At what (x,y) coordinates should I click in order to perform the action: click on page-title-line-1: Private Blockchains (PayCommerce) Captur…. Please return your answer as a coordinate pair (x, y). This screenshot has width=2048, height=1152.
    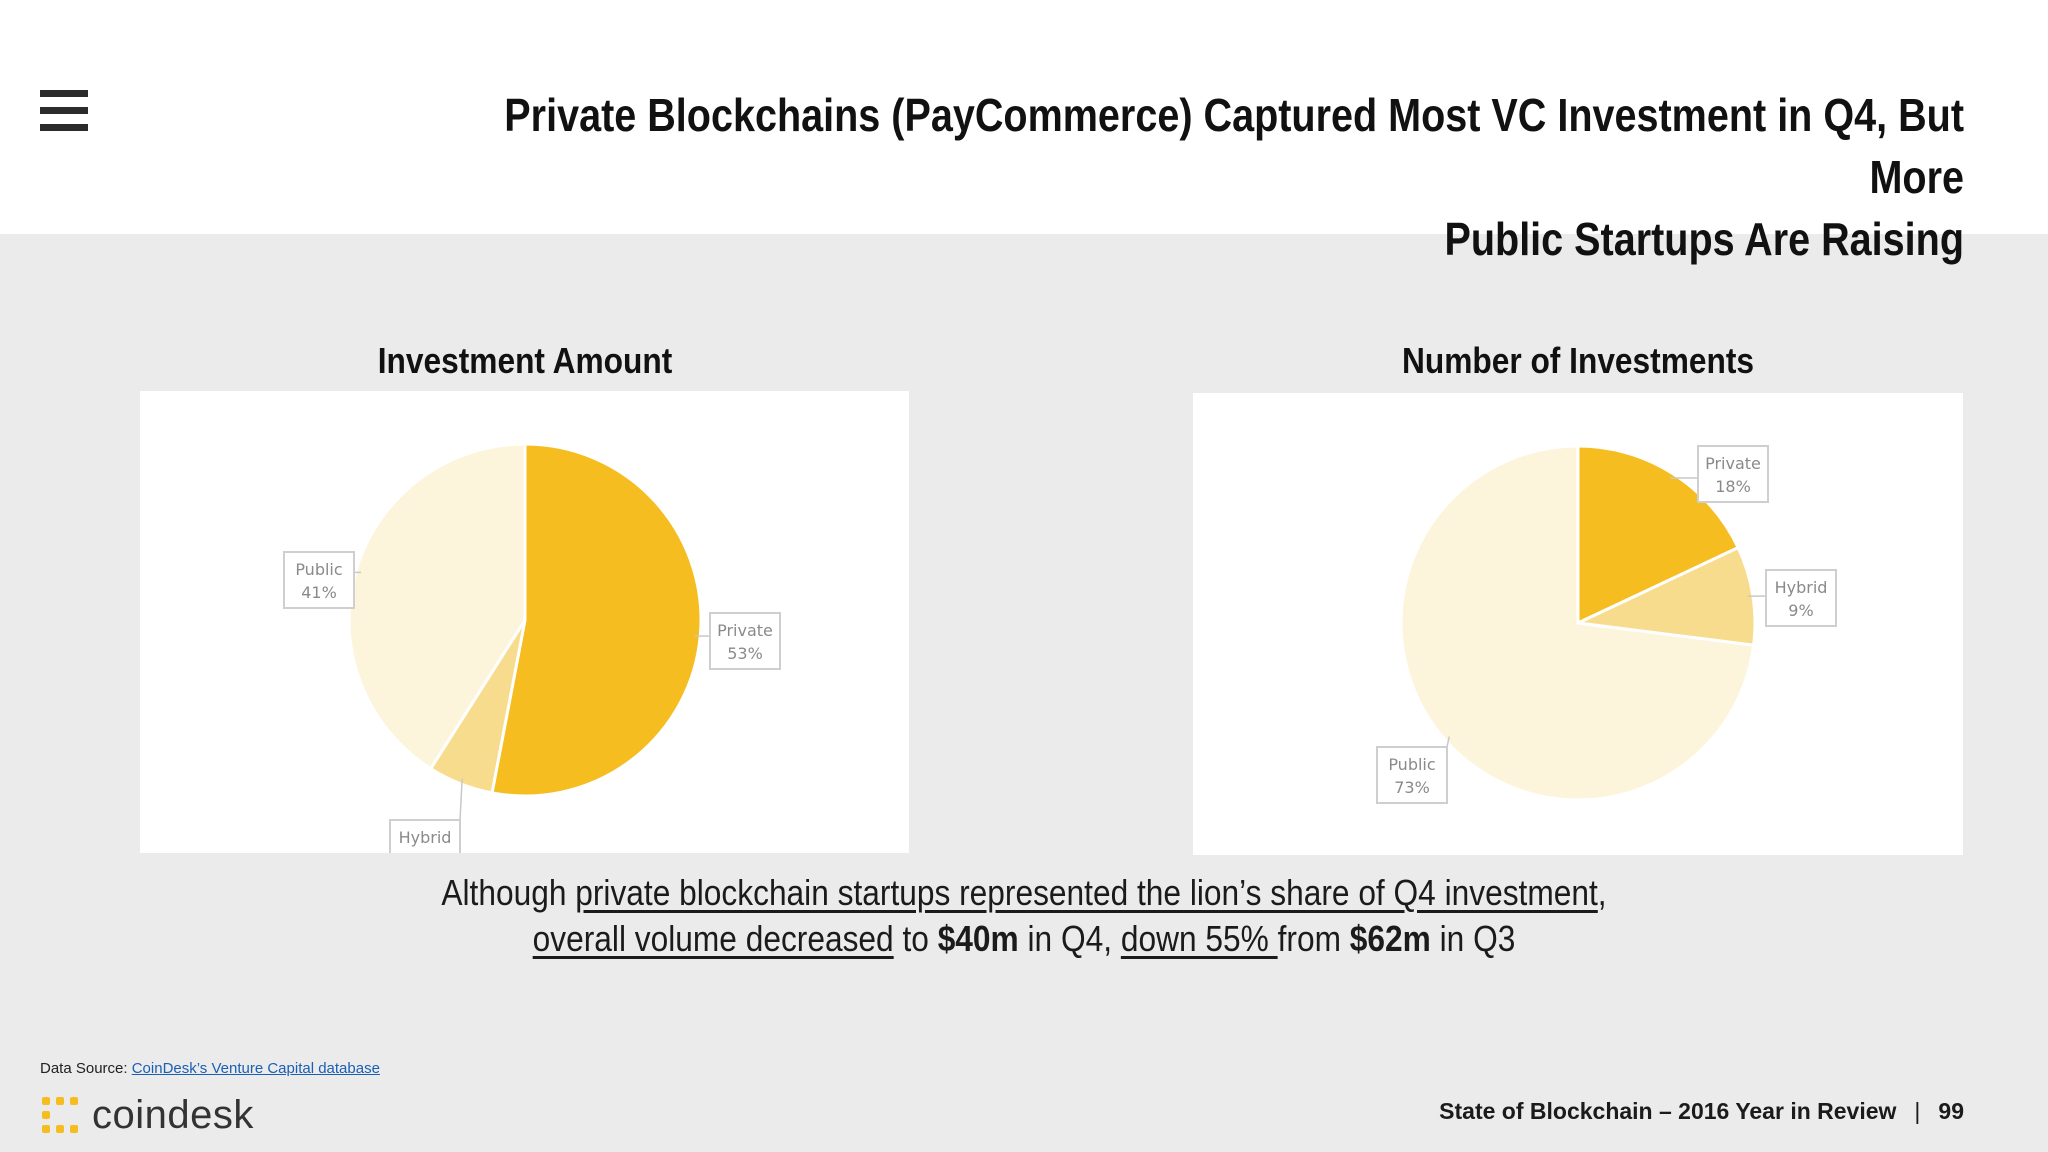
    Looking at the image, I should click on (1234, 146).